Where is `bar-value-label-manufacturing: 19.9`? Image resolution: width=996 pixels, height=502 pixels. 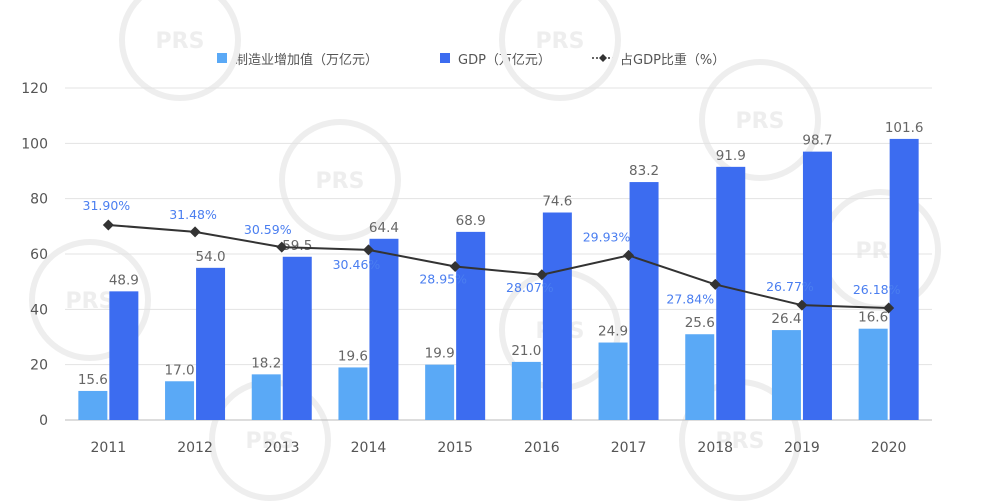 bar-value-label-manufacturing: 19.9 is located at coordinates (440, 354).